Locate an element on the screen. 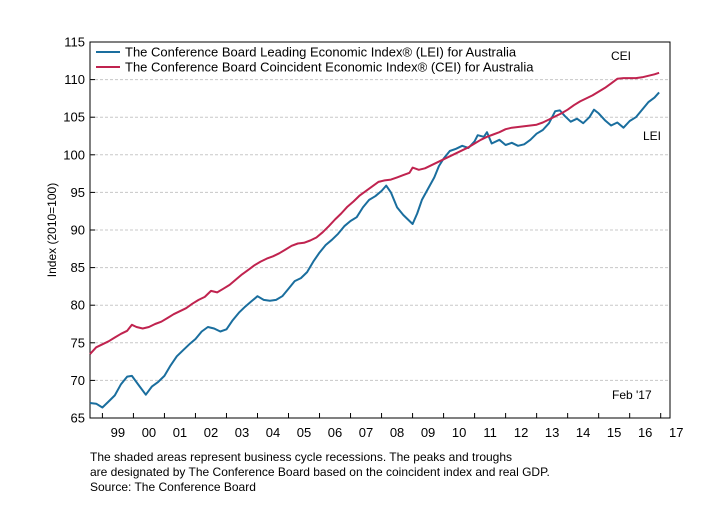 The image size is (720, 528). date-annotation: Feb '17 is located at coordinates (632, 395).